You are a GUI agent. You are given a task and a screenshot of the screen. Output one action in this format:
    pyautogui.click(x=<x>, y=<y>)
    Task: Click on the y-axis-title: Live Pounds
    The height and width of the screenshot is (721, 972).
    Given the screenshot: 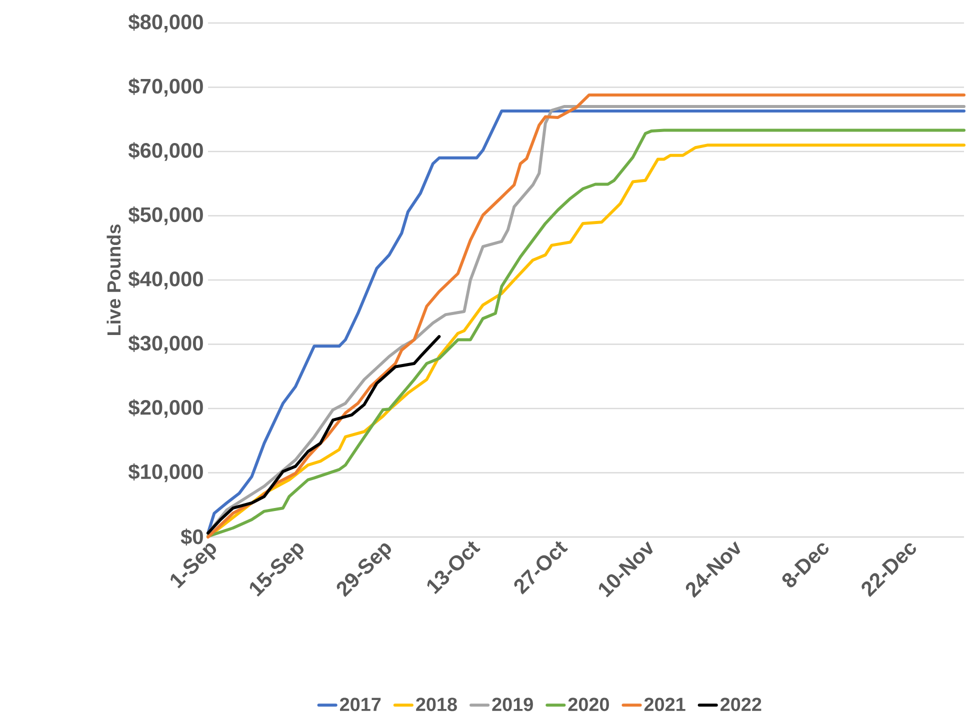 What is the action you would take?
    pyautogui.click(x=113, y=280)
    